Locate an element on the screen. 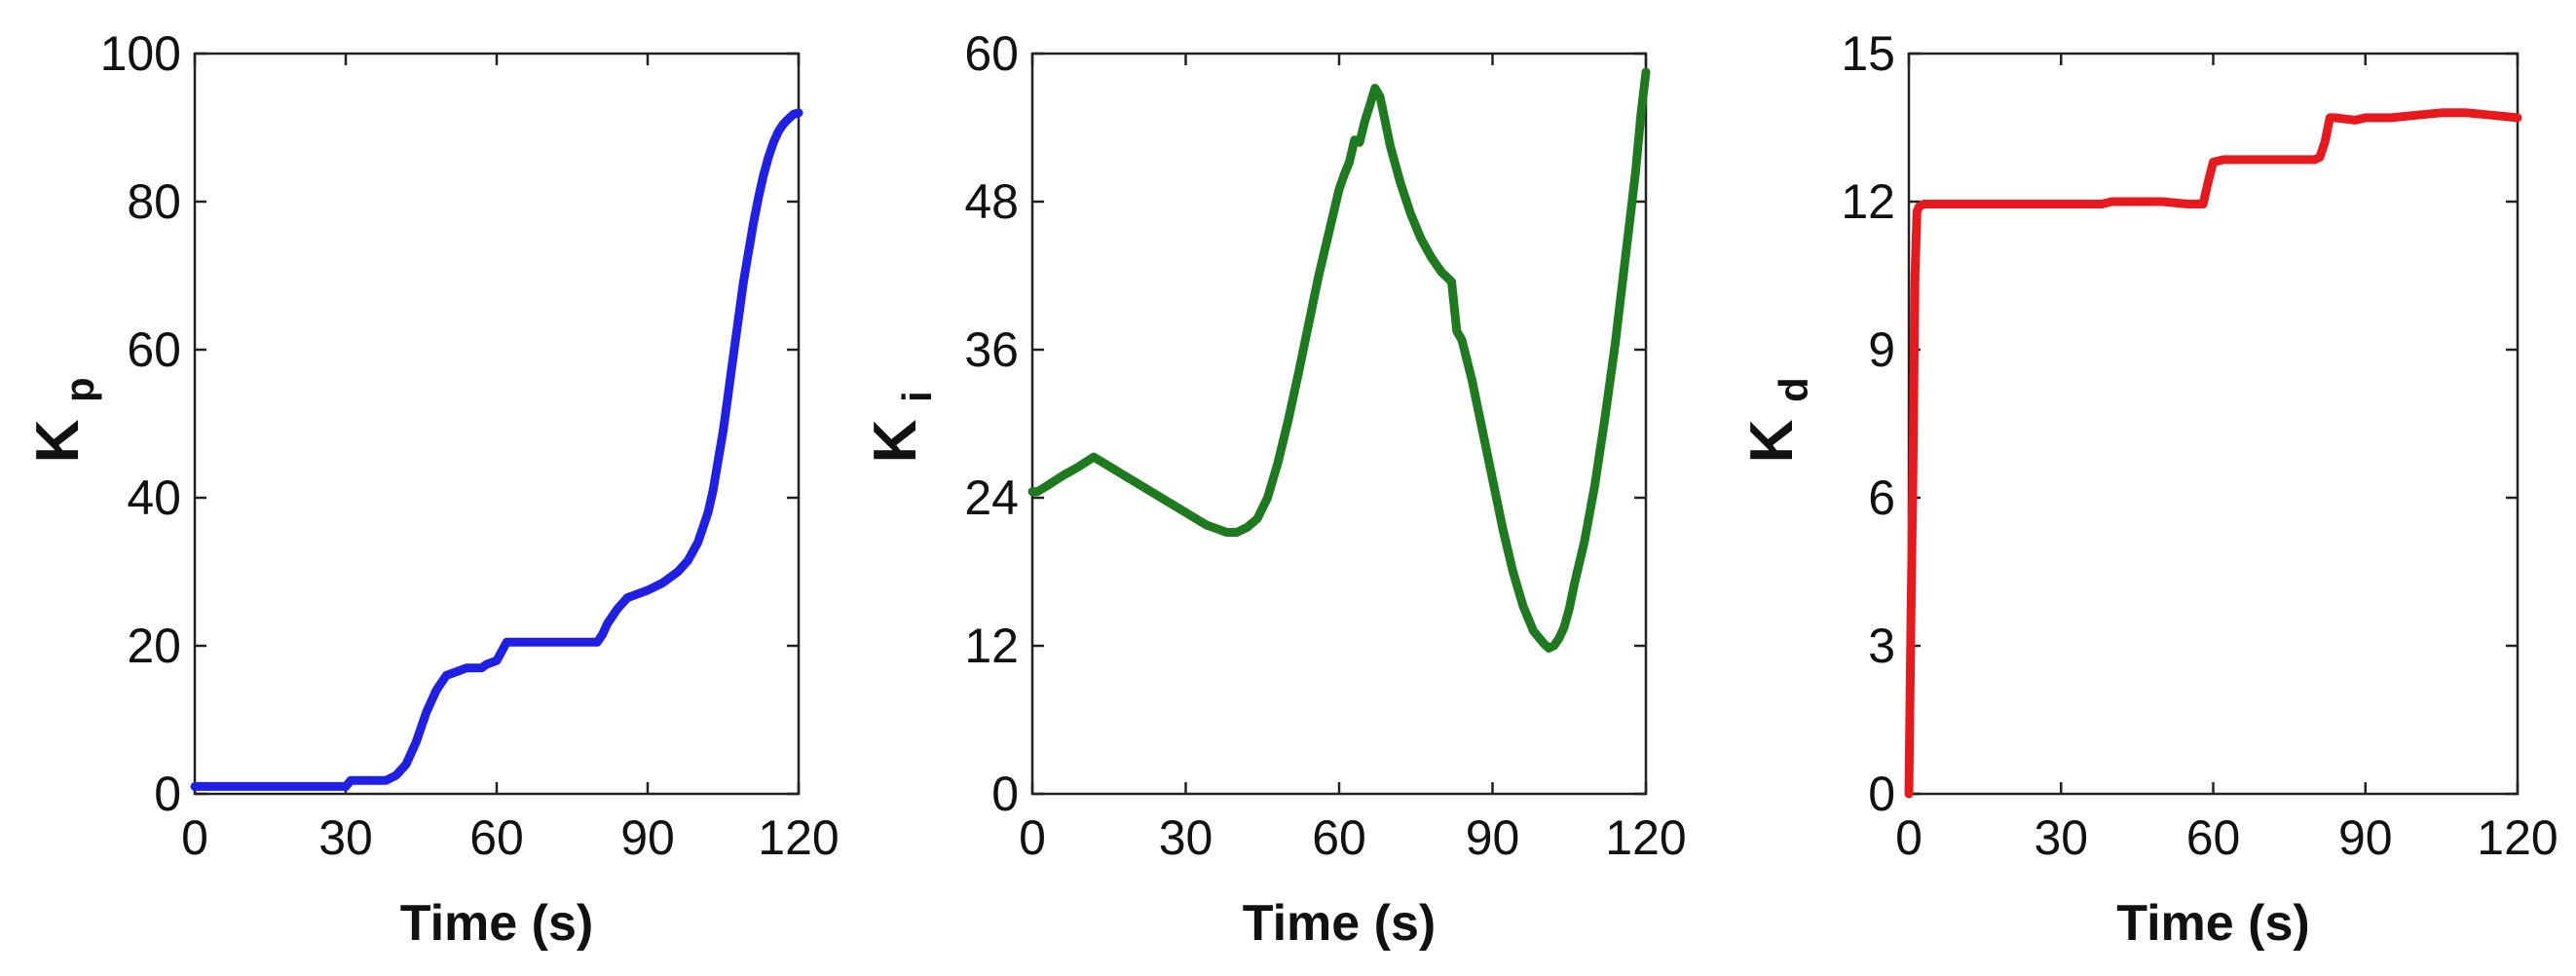 This screenshot has width=2576, height=976. ki-y-axis-label-main: K is located at coordinates (895, 441).